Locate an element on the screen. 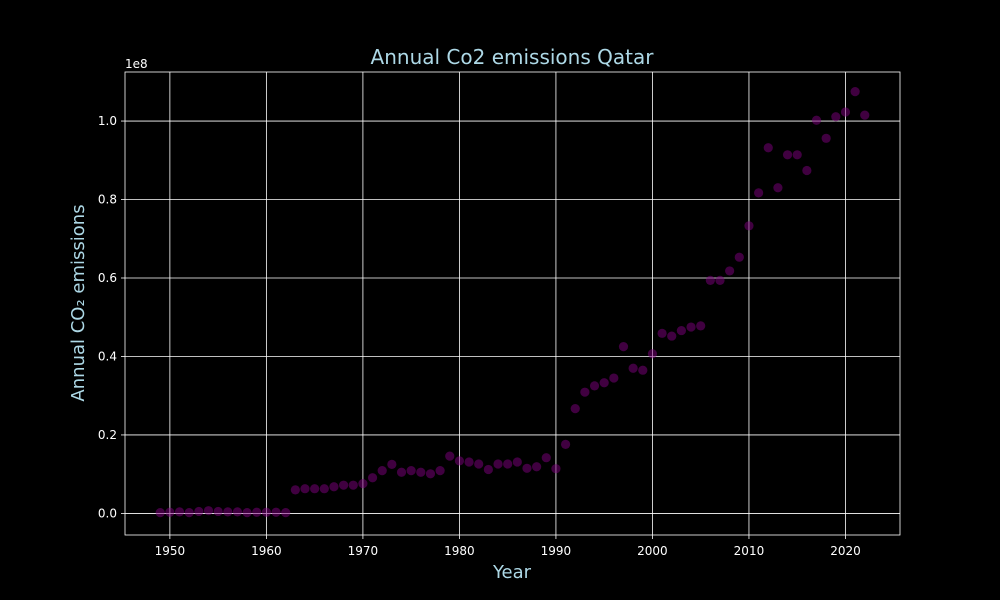  y-axis-label: Annual CO₂ emissions is located at coordinates (78, 302).